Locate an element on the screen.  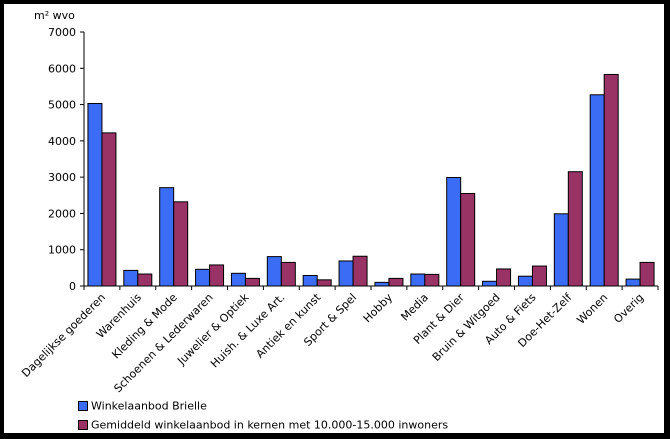
y-tick-label: 6000 is located at coordinates (62, 68).